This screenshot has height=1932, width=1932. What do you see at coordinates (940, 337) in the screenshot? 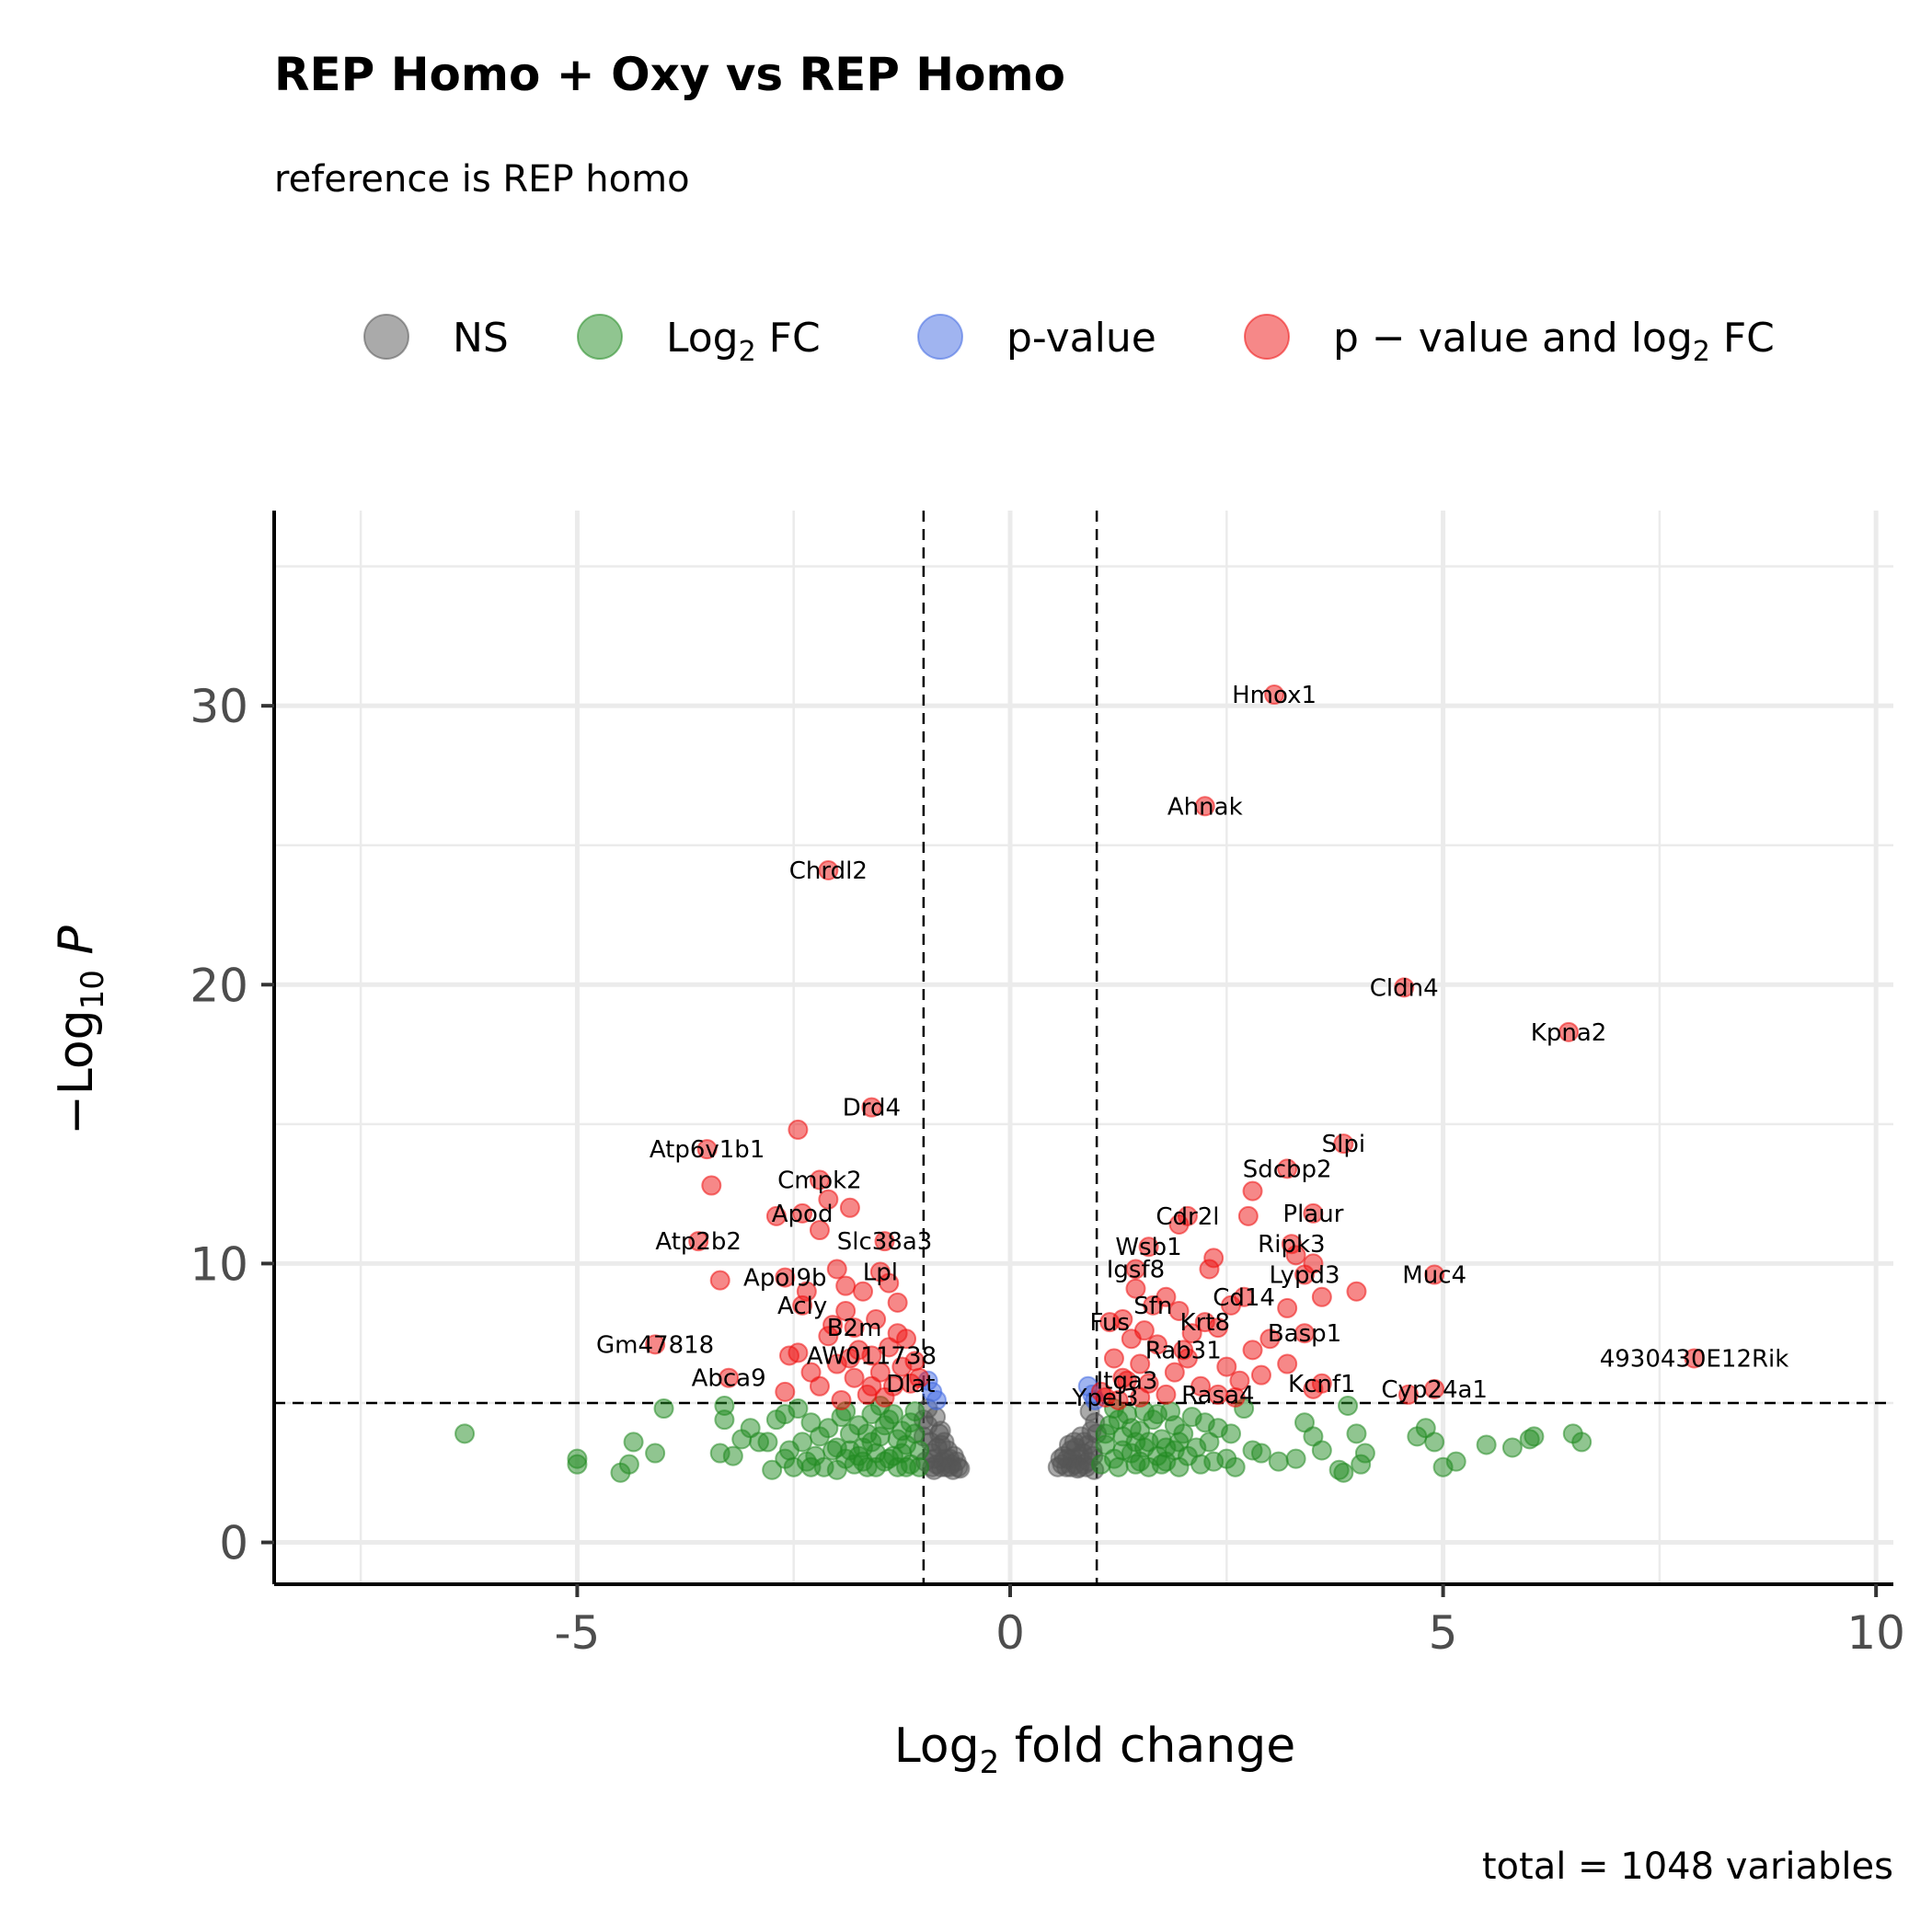
I see `legend-key-p` at bounding box center [940, 337].